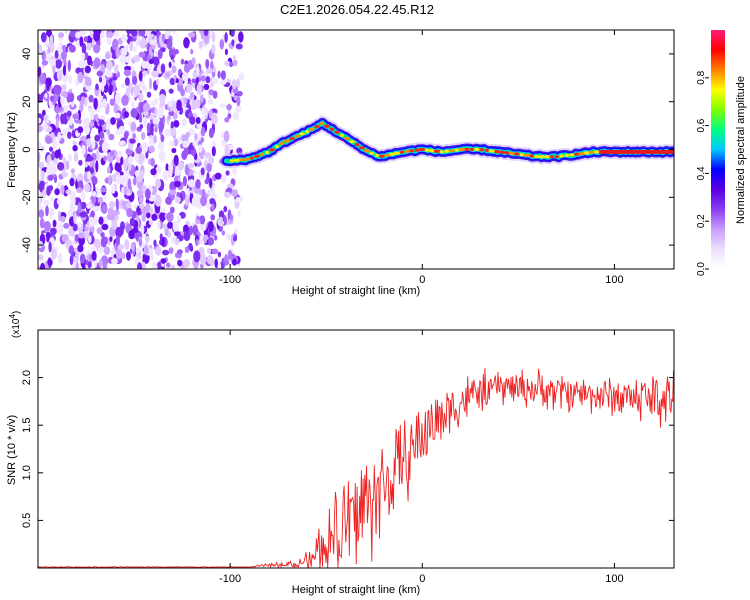 The width and height of the screenshot is (750, 600). Describe the element at coordinates (16, 312) in the screenshot. I see `snr-scale-close: )` at that location.